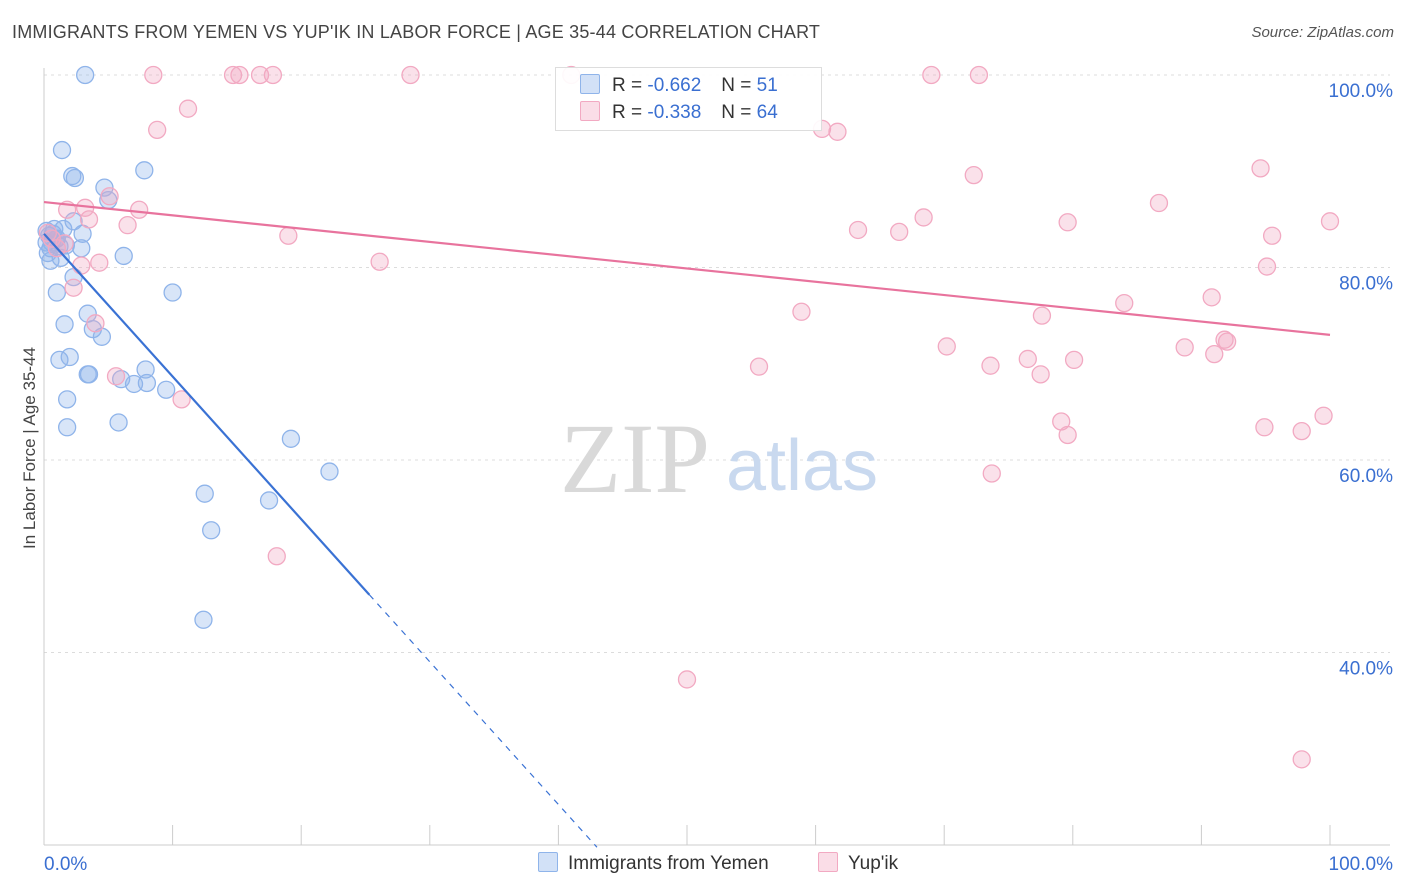 This screenshot has width=1406, height=892. I want to click on legend-r-value-yupik: -0.338, so click(674, 112).